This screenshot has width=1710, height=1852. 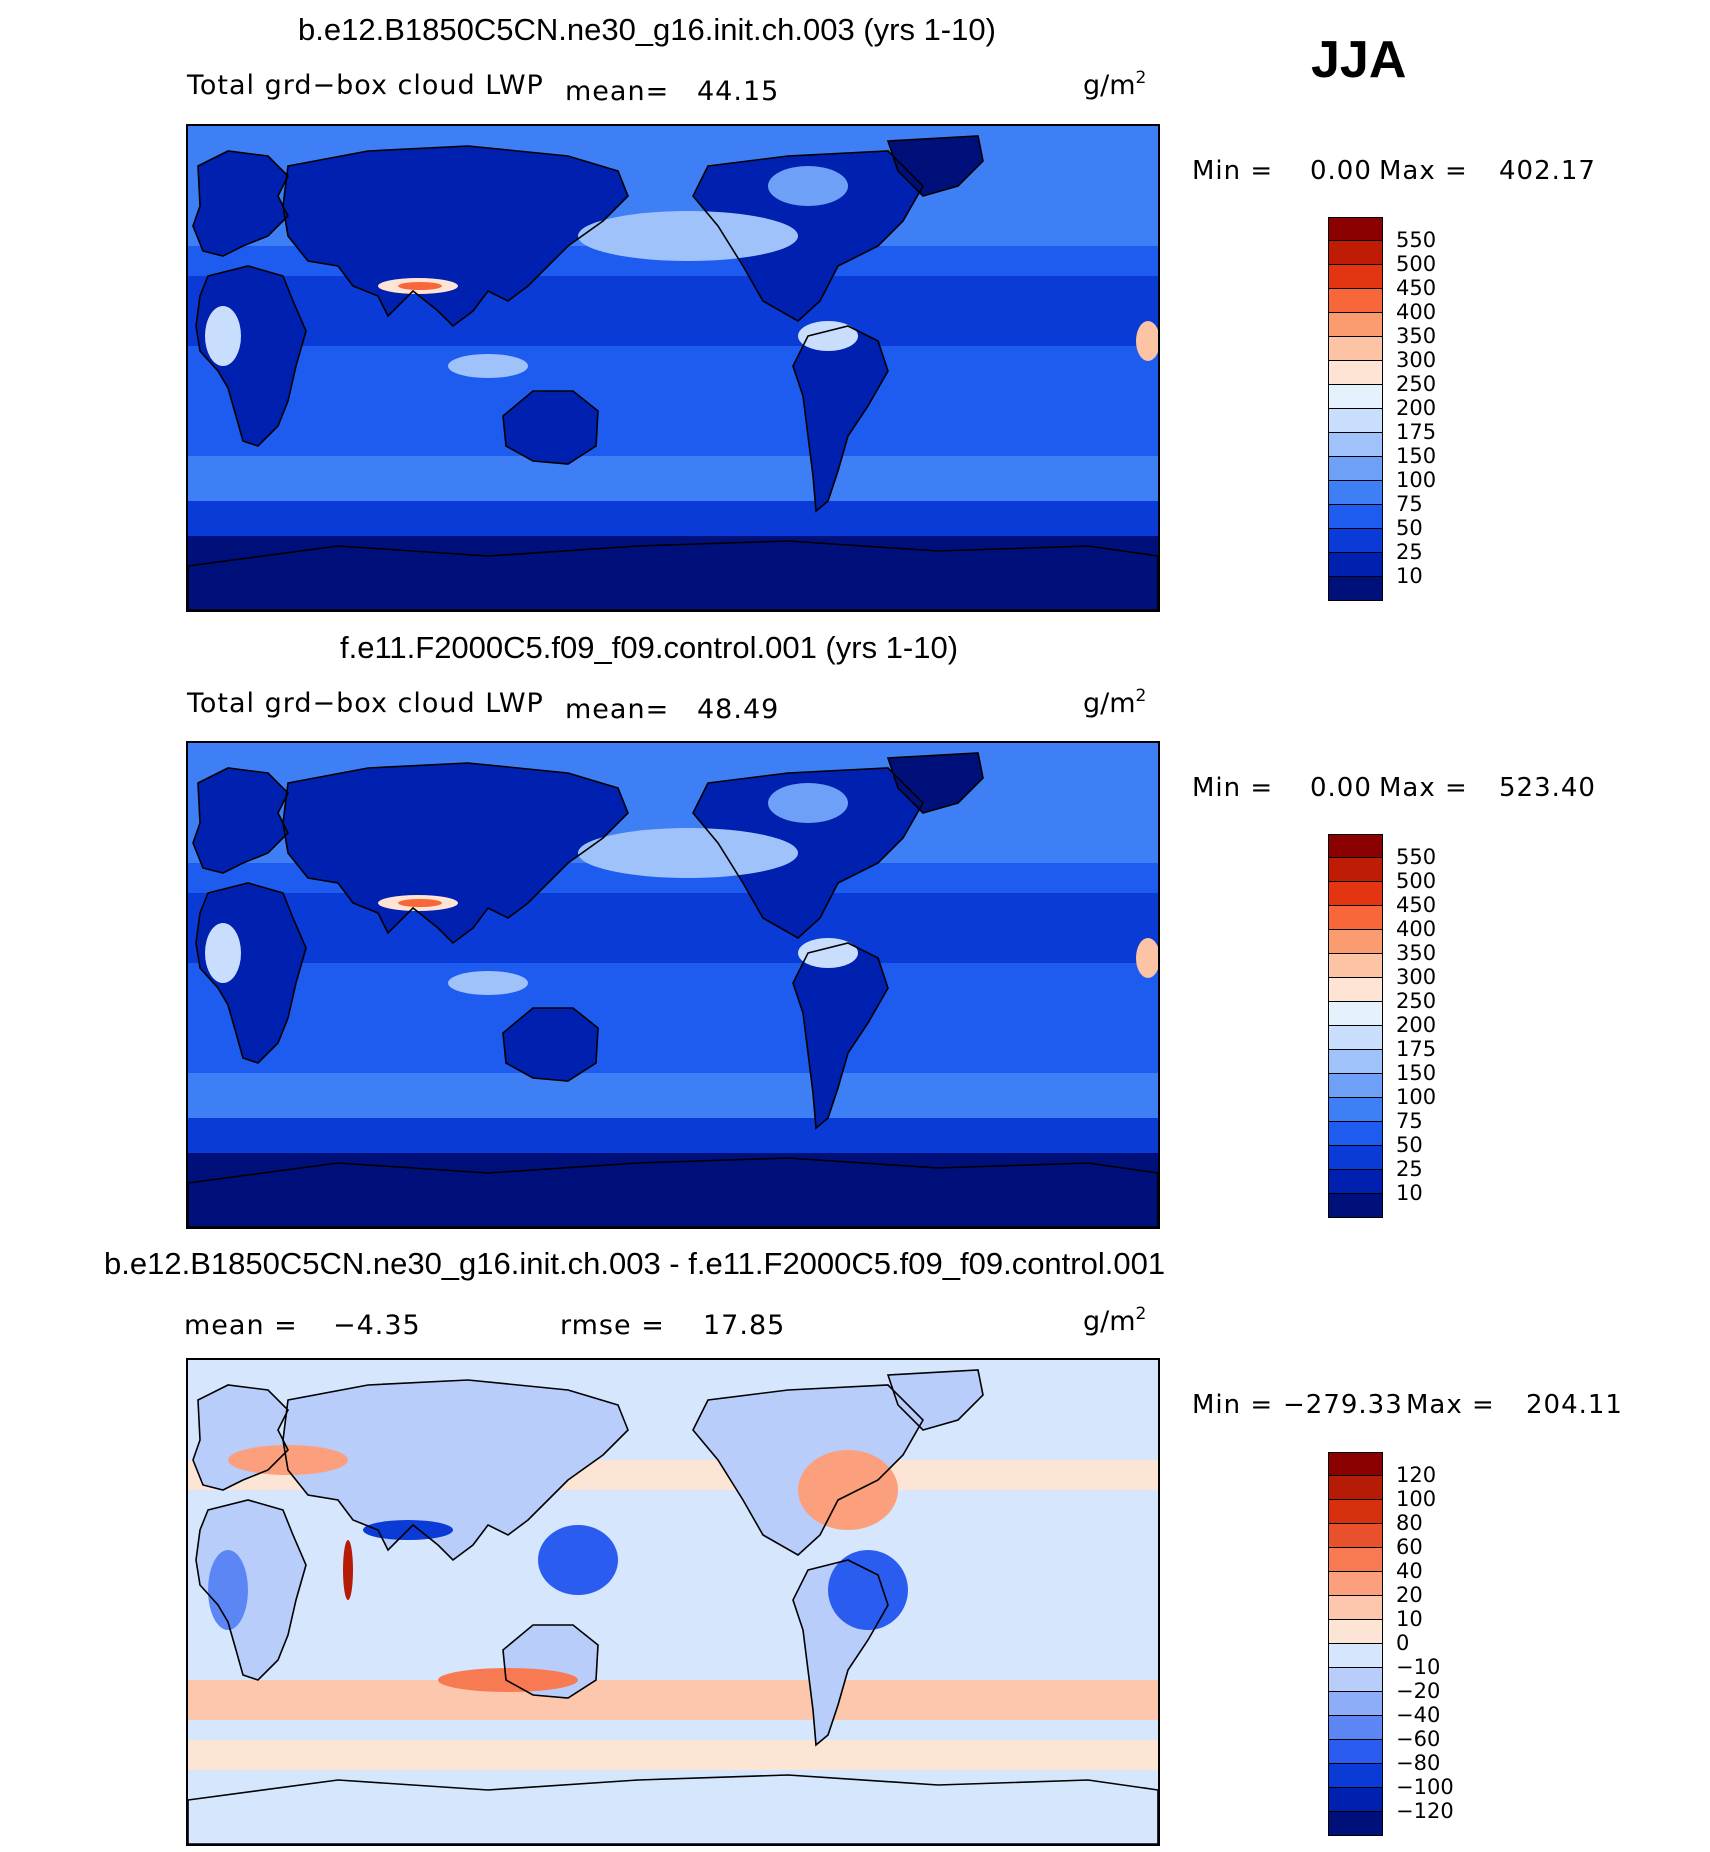 I want to click on colorbar-tick-label: −40, so click(x=1418, y=1715).